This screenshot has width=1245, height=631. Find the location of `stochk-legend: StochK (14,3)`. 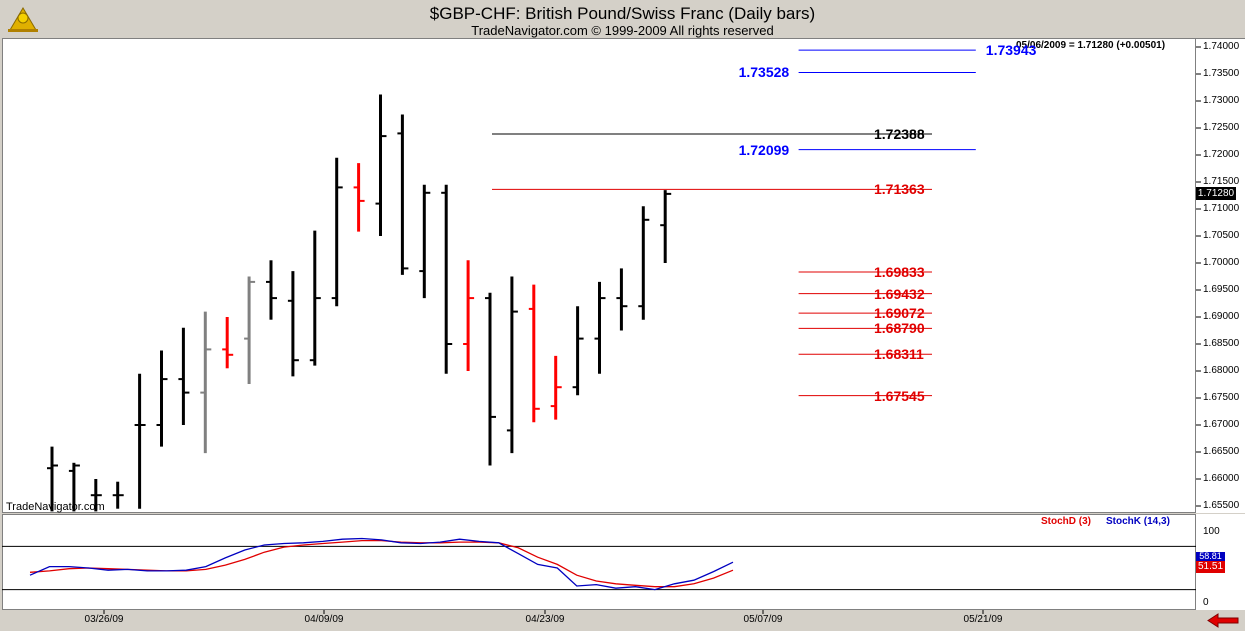

stochk-legend: StochK (14,3) is located at coordinates (1138, 521).